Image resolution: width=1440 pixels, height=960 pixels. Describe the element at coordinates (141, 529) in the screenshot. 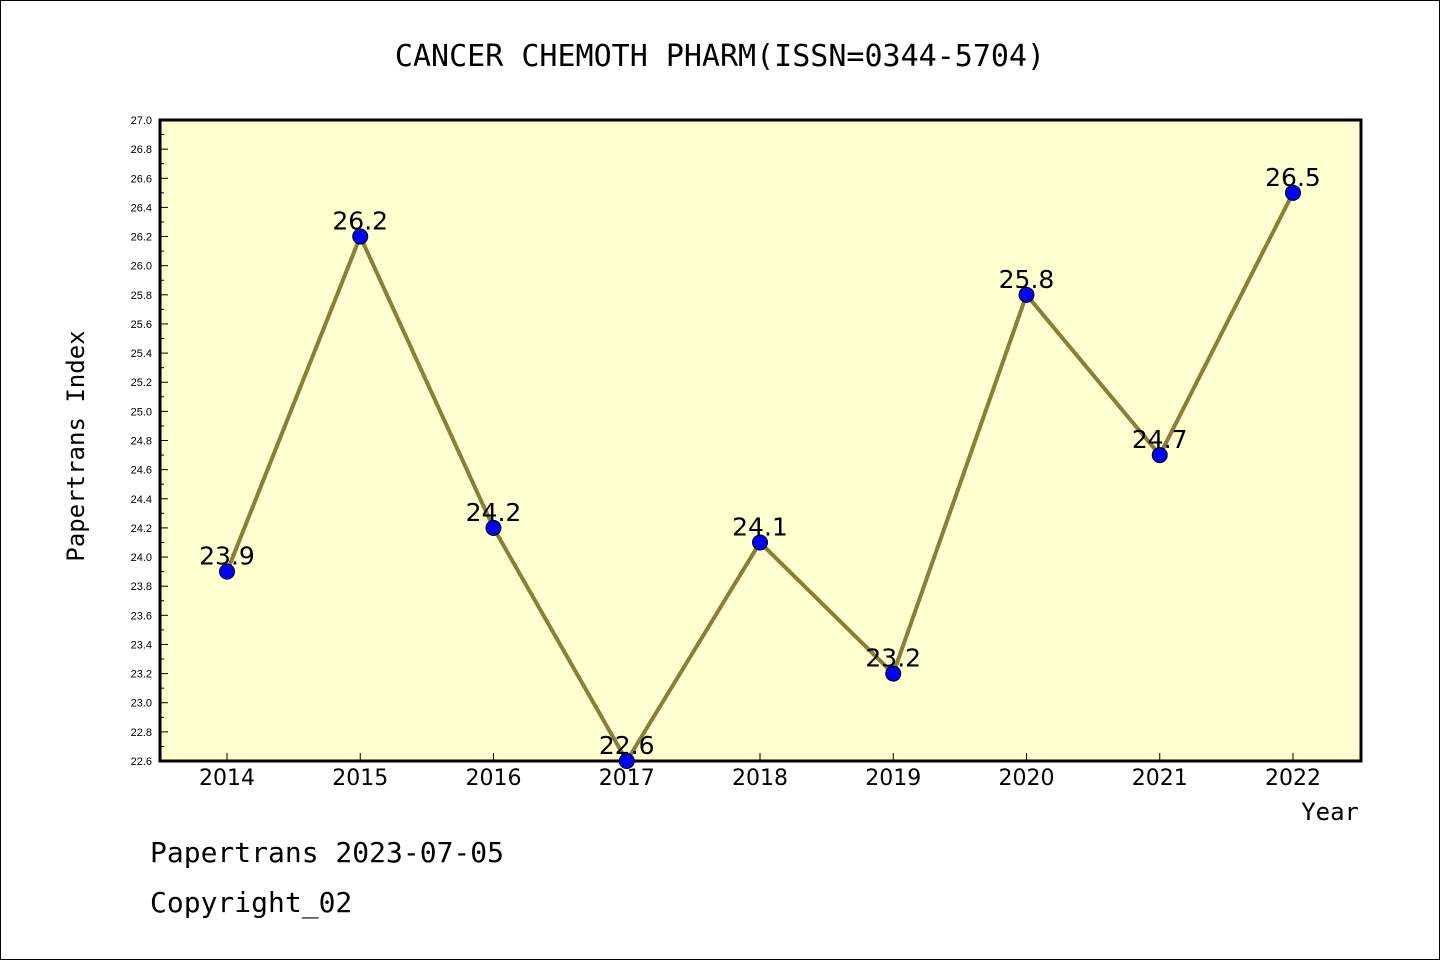

I see `y-tick-label: 24.2` at that location.